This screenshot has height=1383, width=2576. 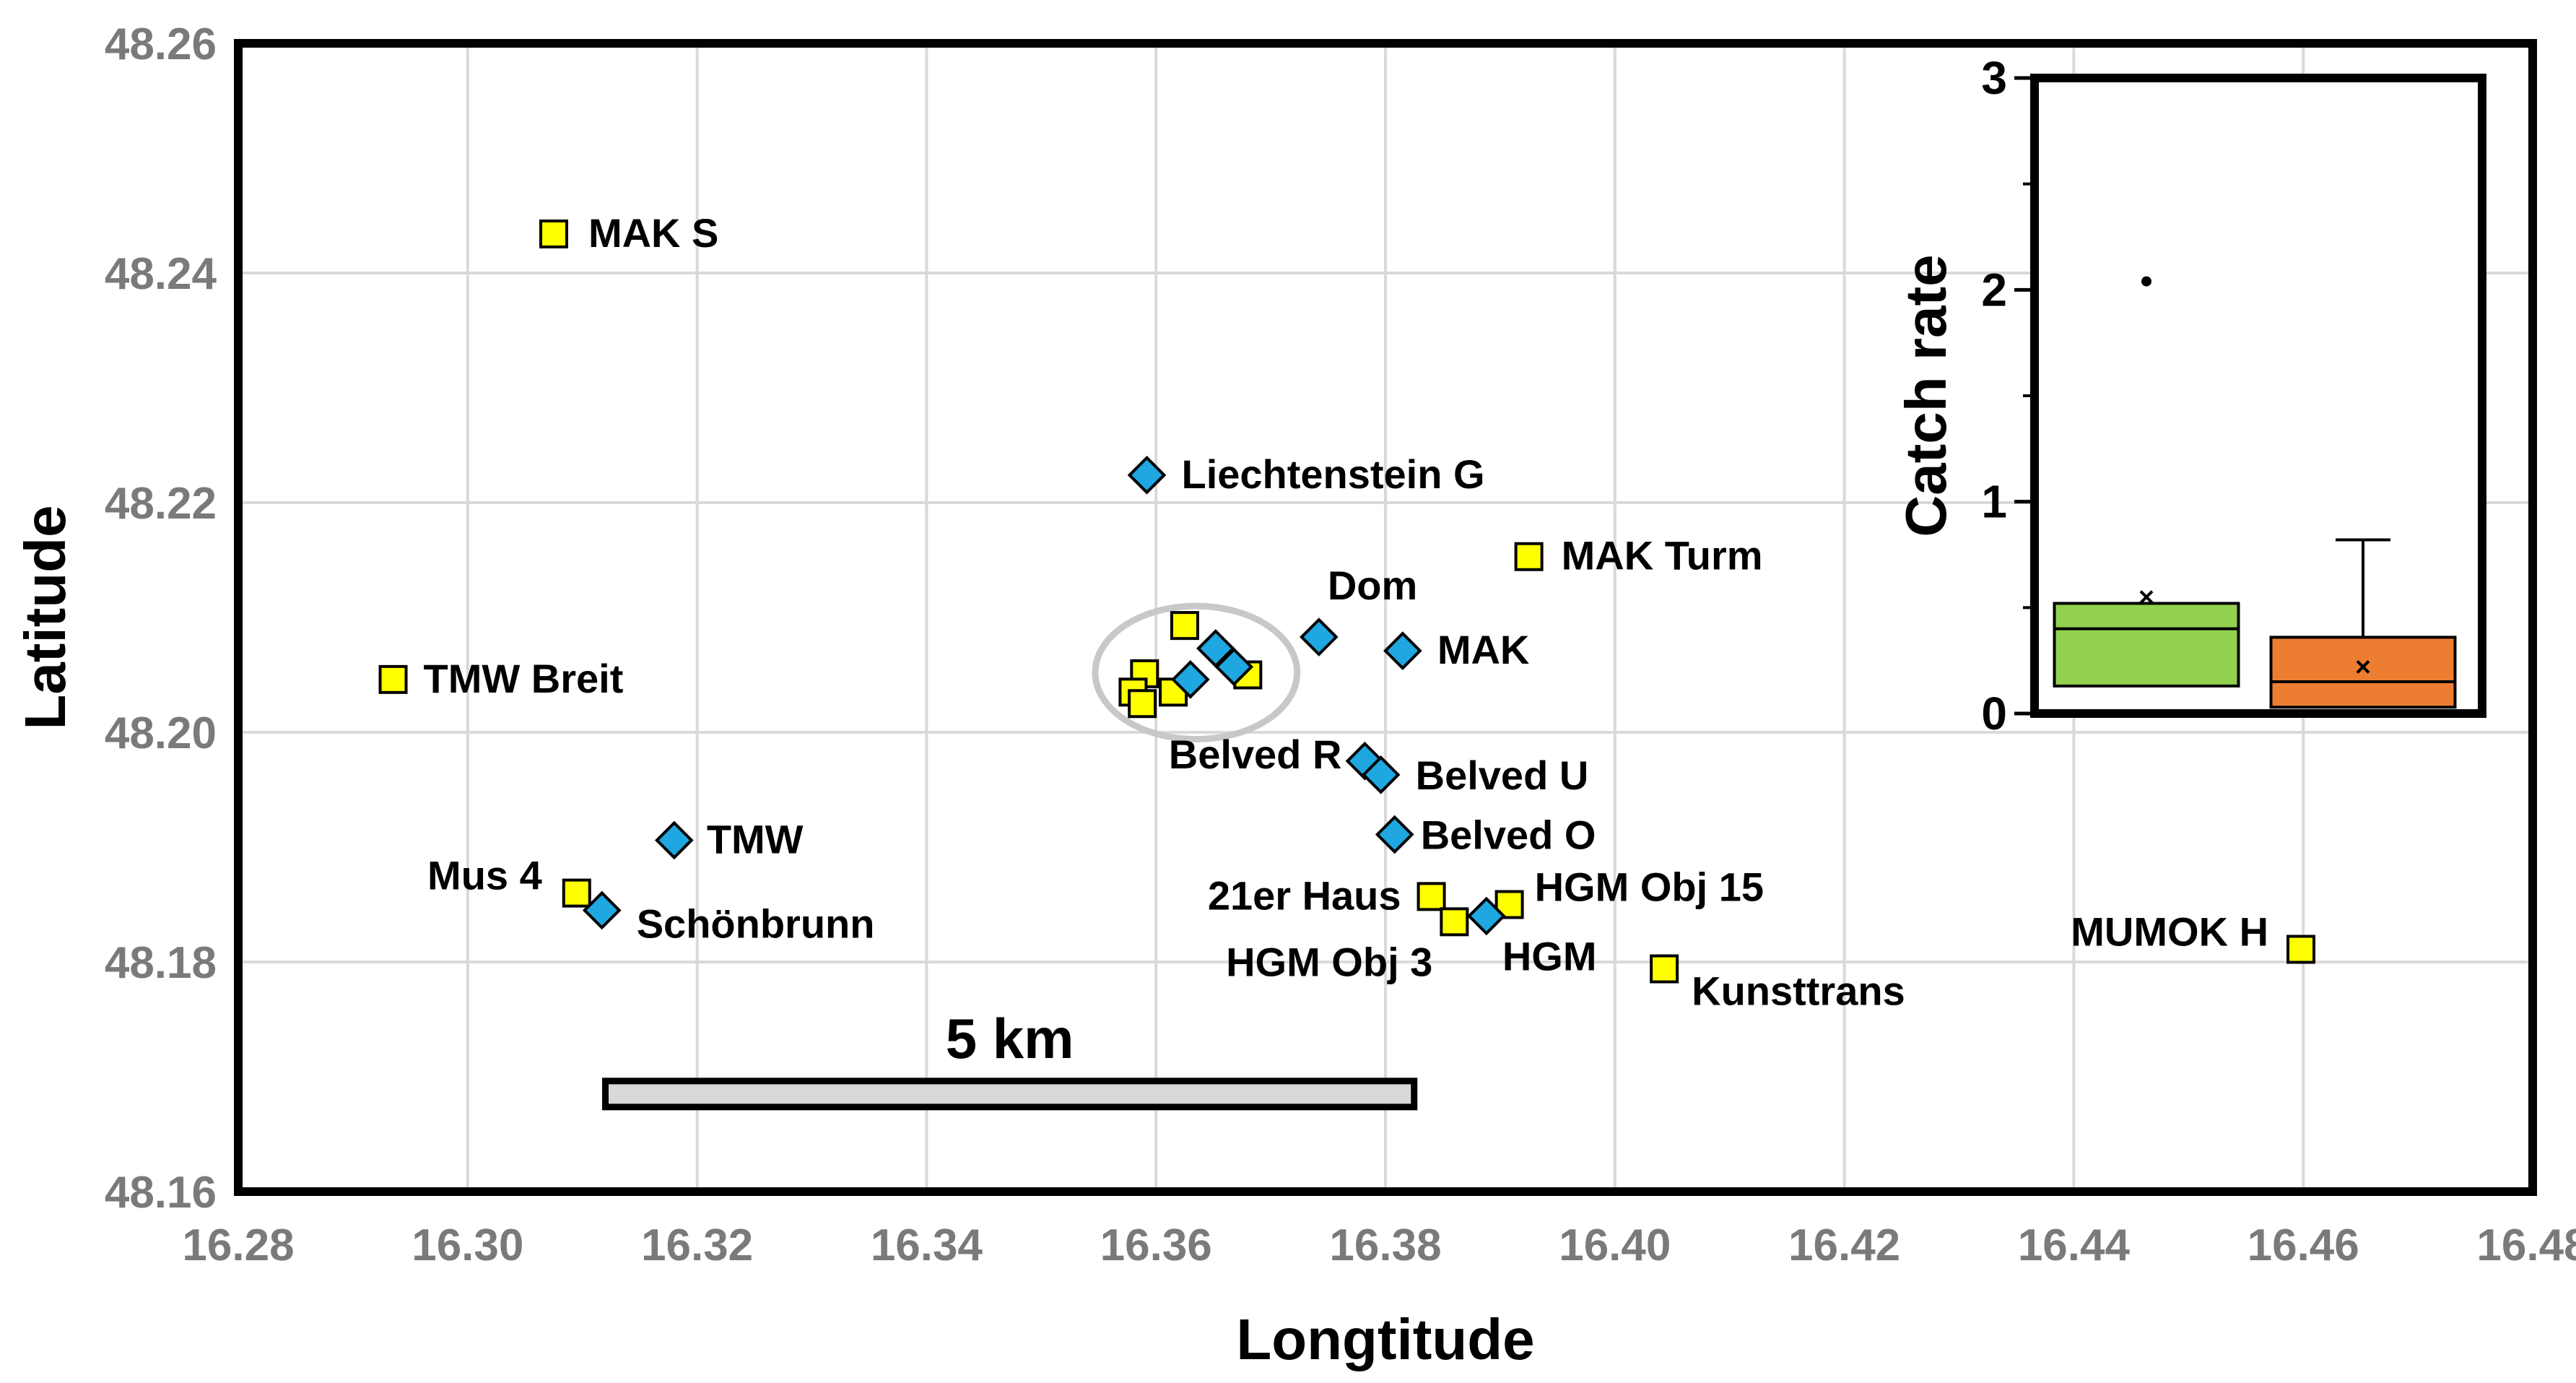 I want to click on point-label: MAK Turm, so click(x=1662, y=555).